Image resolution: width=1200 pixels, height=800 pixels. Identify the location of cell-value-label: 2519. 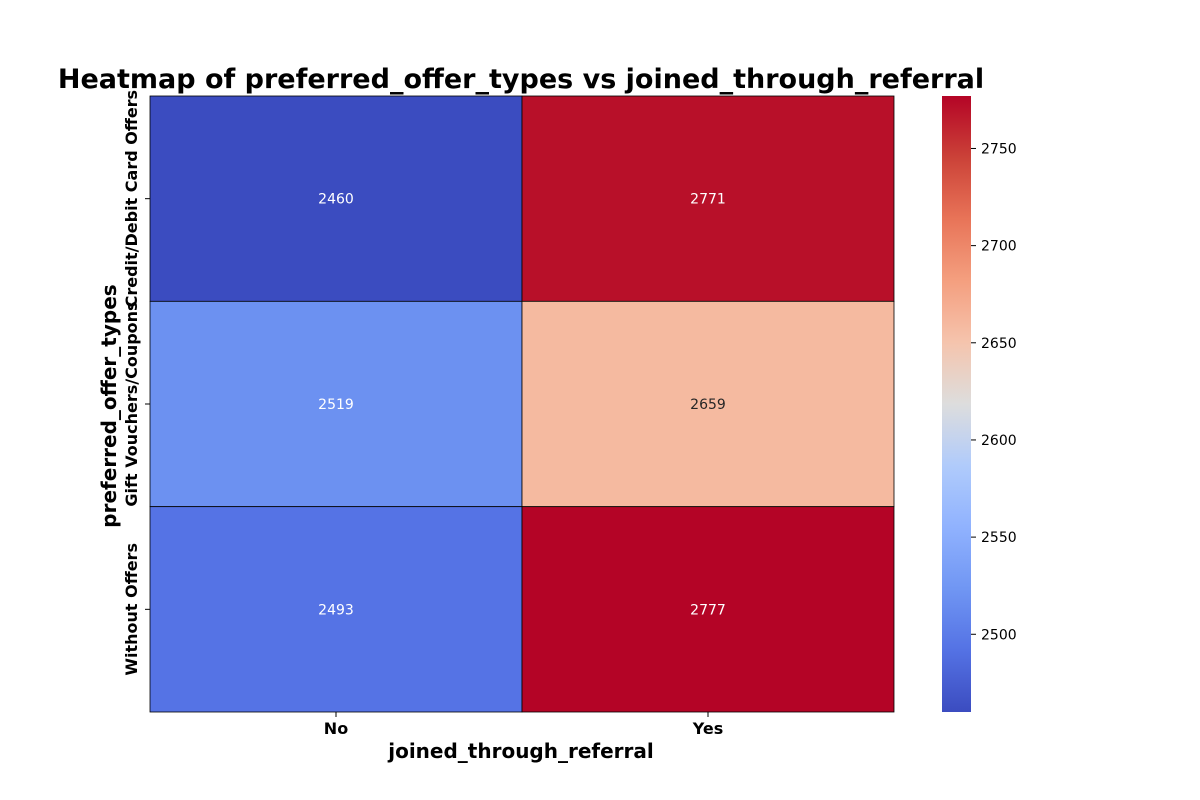
(336, 405).